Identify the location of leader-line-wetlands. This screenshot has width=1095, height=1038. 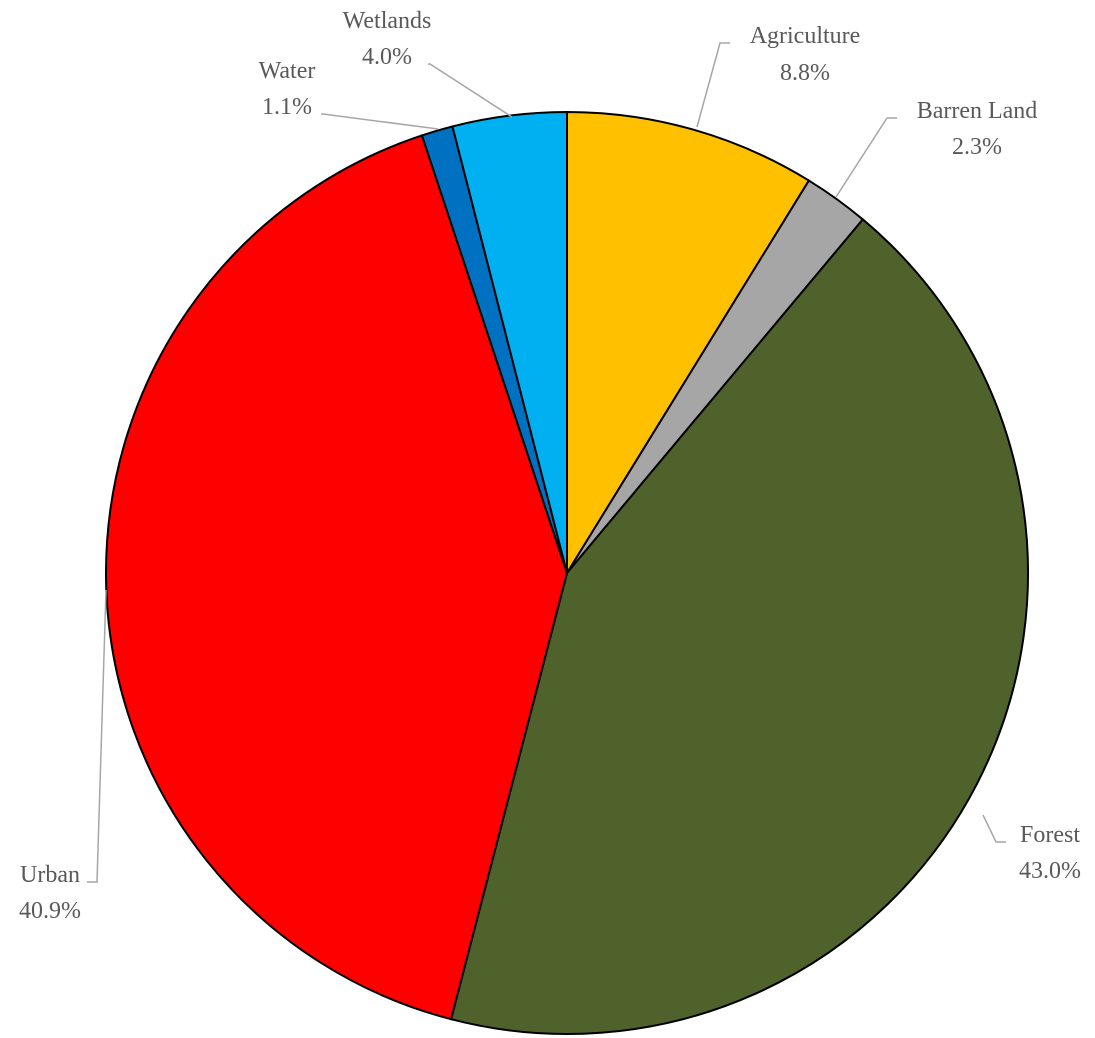
(470, 90).